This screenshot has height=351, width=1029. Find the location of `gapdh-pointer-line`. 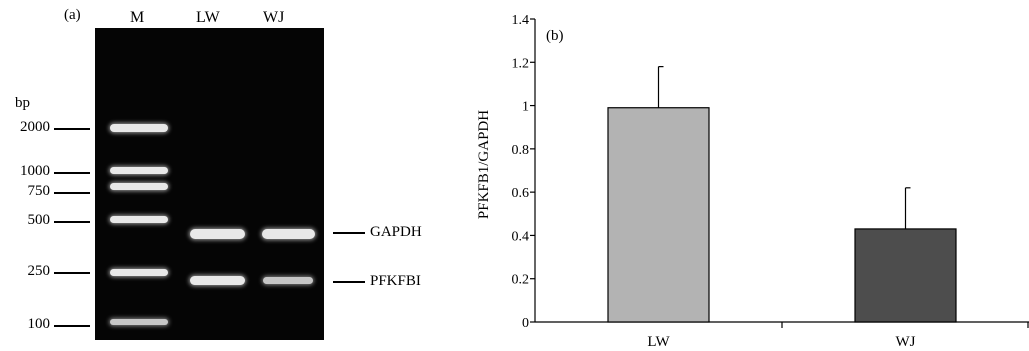

gapdh-pointer-line is located at coordinates (349, 233).